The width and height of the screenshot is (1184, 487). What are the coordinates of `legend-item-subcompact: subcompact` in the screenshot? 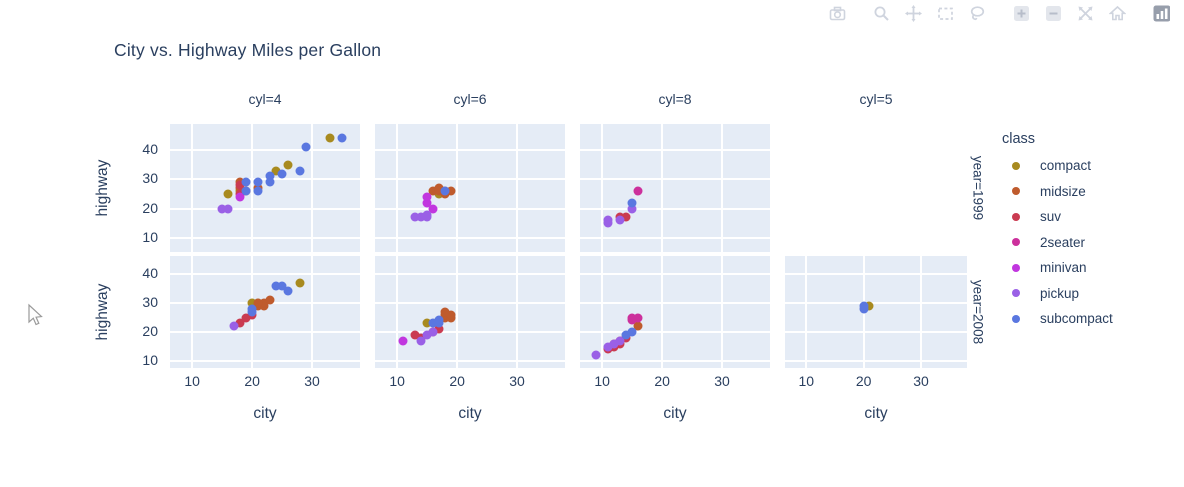 It's located at (1057, 319).